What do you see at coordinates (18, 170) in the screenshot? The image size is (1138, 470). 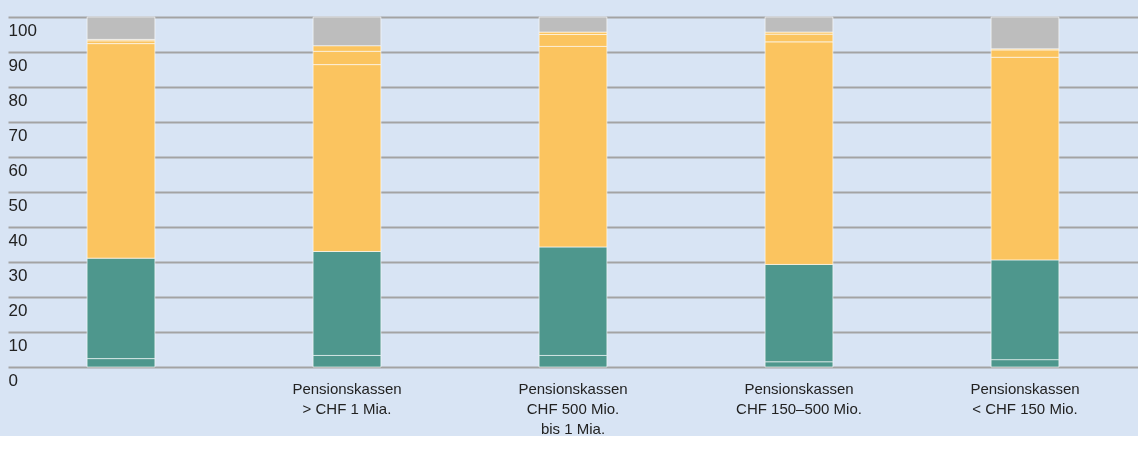 I see `y-tick-label: 60` at bounding box center [18, 170].